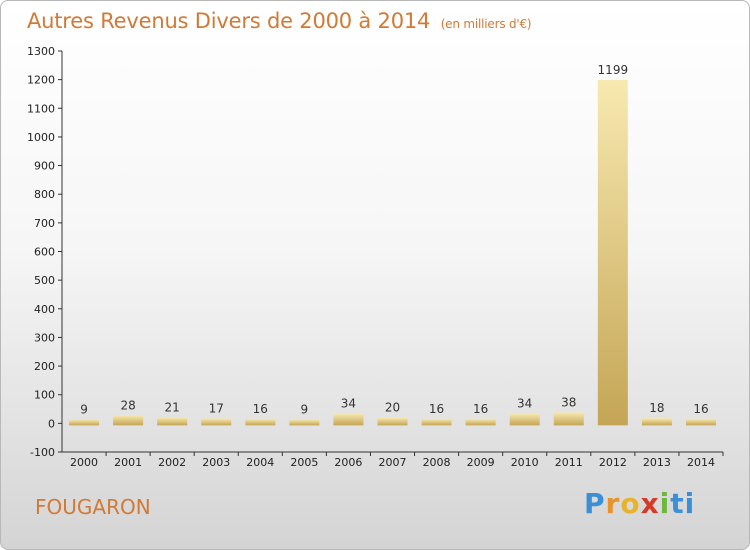  Describe the element at coordinates (486, 24) in the screenshot. I see `chart-title-unit: (en milliers d'€)` at that location.